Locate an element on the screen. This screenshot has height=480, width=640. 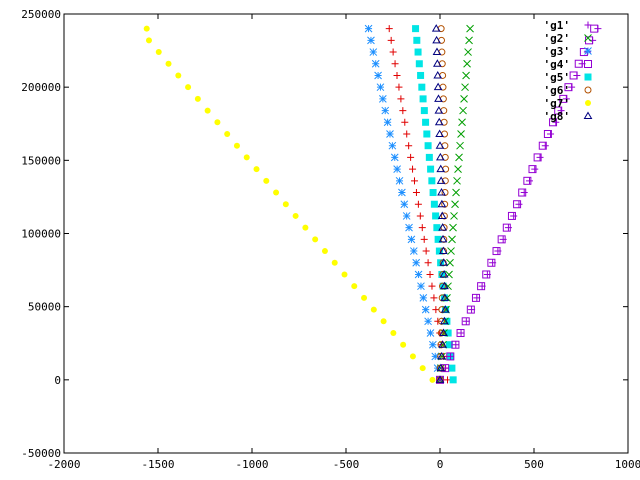
x-tick-label: -500 is located at coordinates (346, 464).